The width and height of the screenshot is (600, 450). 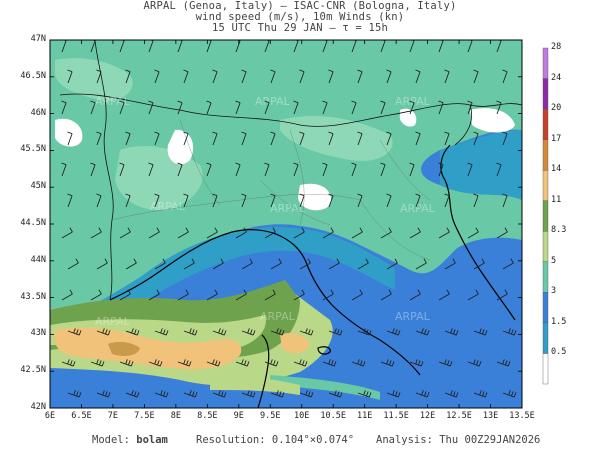 I want to click on lon-tick-label: 6.5E, so click(x=81, y=416).